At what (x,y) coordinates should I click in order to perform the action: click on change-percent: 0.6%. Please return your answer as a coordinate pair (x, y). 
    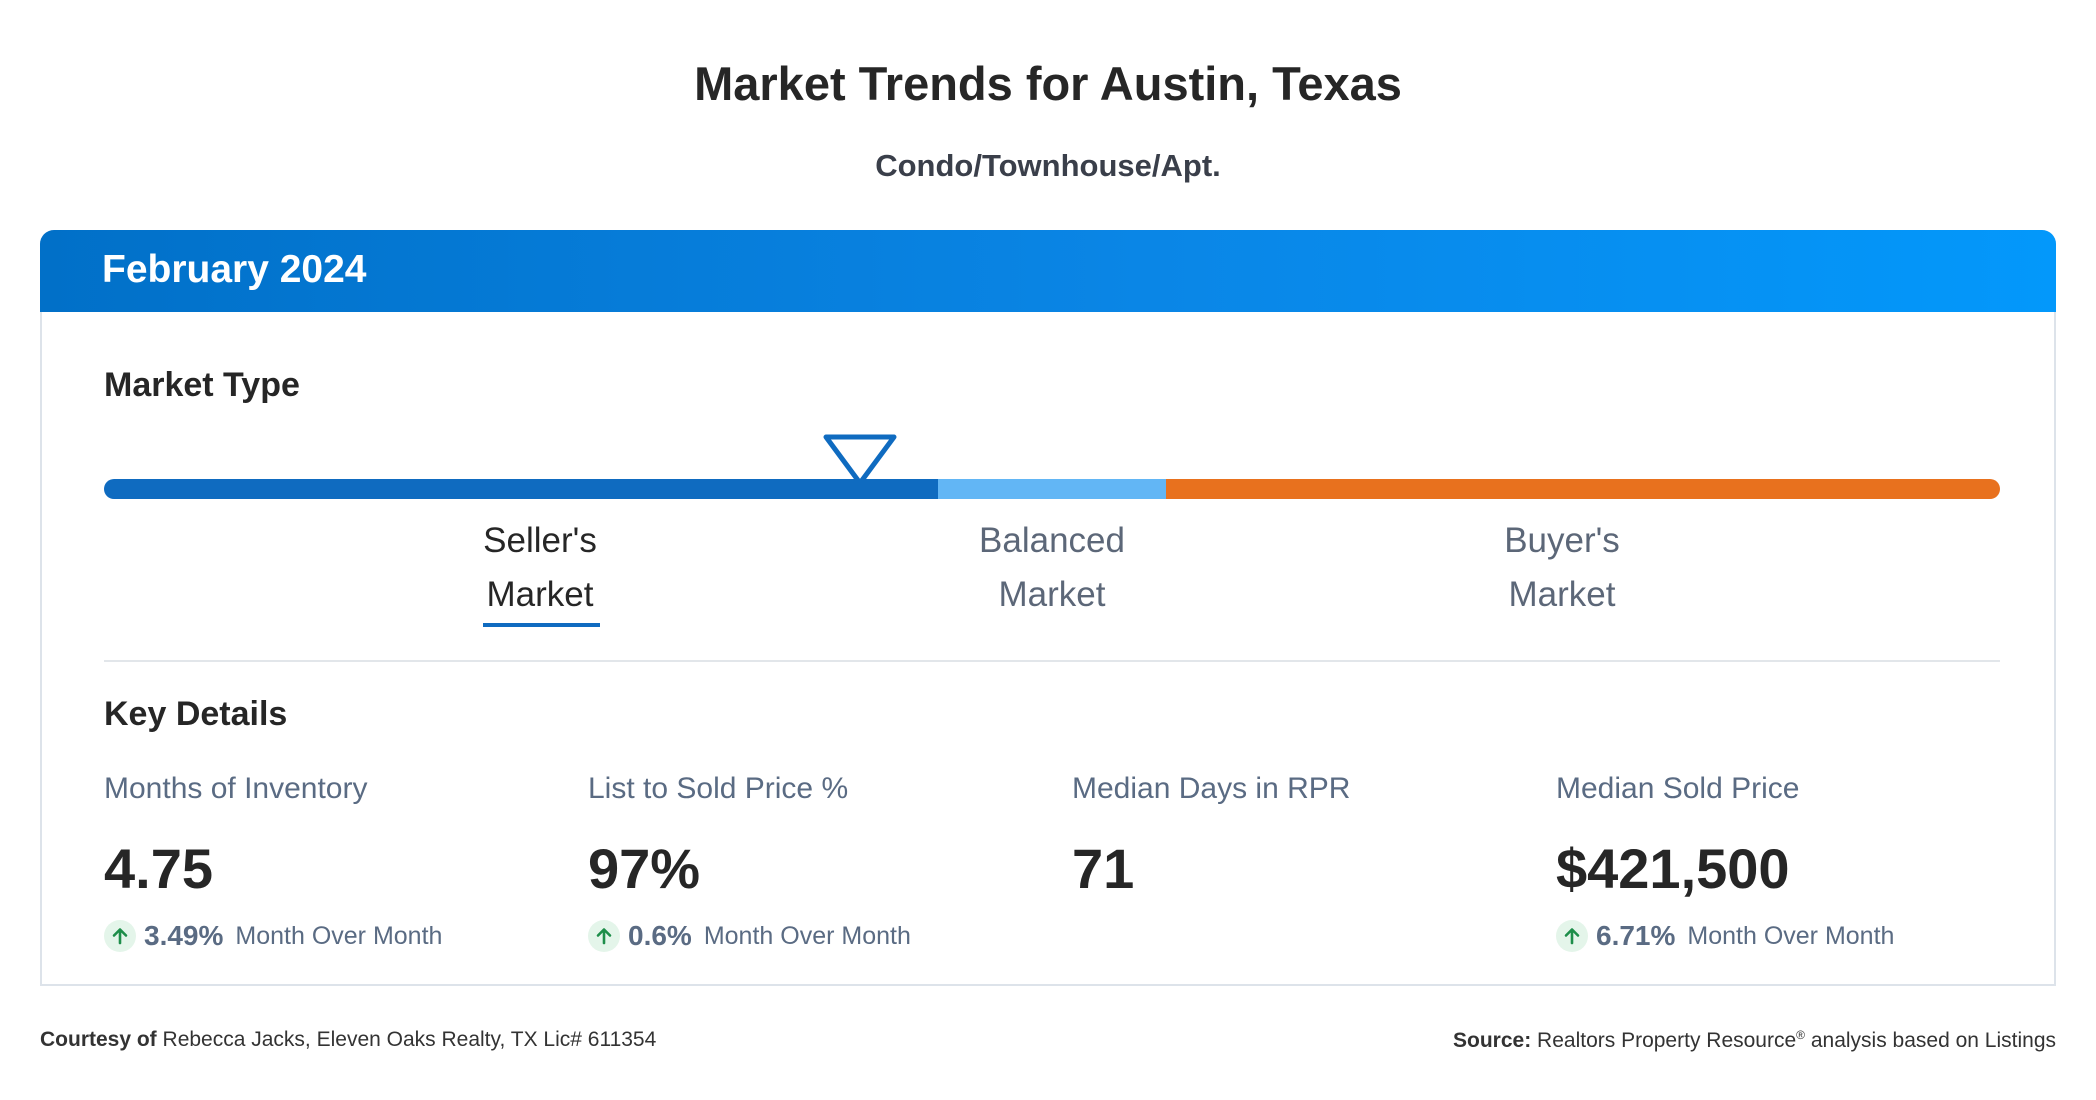
    Looking at the image, I should click on (660, 935).